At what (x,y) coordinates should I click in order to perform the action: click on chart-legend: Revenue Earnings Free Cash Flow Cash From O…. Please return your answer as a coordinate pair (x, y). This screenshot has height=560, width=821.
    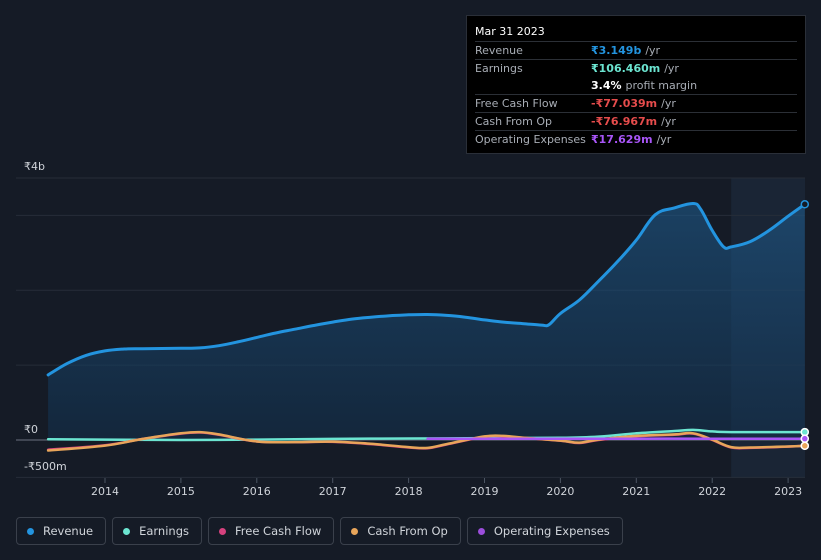
    Looking at the image, I should click on (319, 531).